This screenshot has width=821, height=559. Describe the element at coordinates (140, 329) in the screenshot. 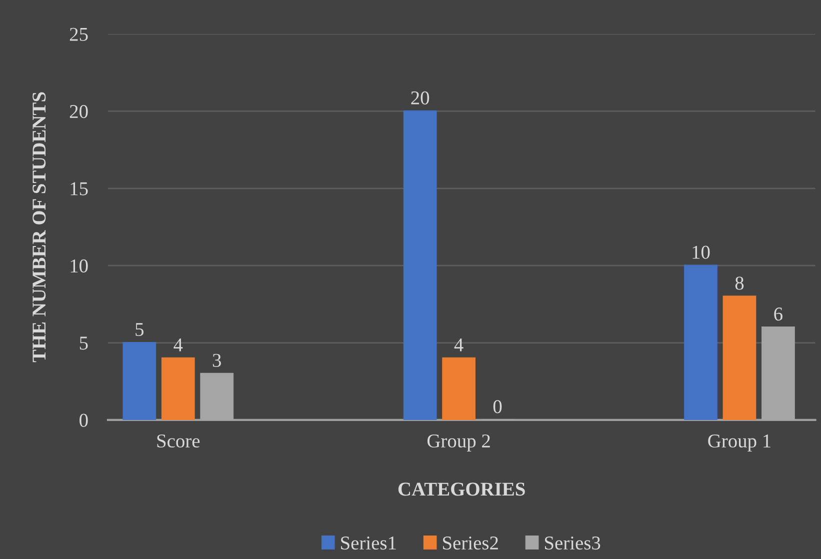

I see `data-label: 5` at that location.